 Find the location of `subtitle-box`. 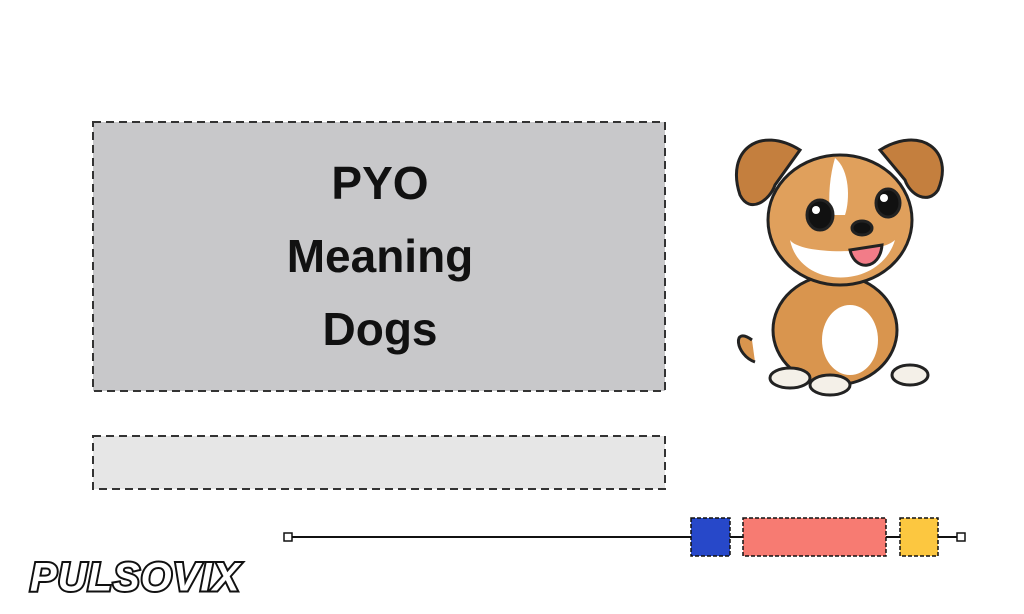

subtitle-box is located at coordinates (379, 462).